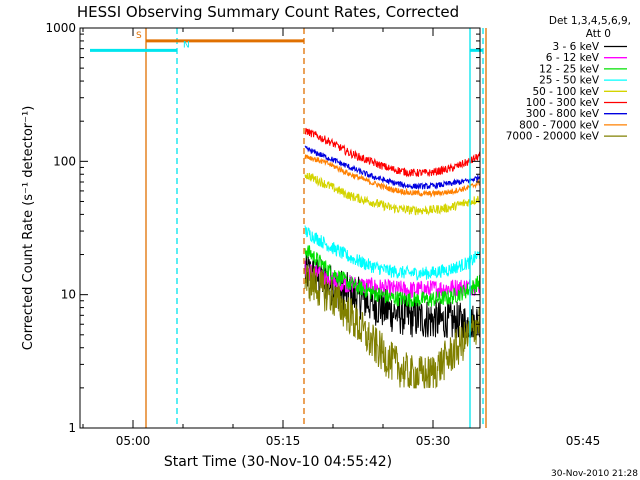  I want to click on series-line-100-300keV, so click(392, 152).